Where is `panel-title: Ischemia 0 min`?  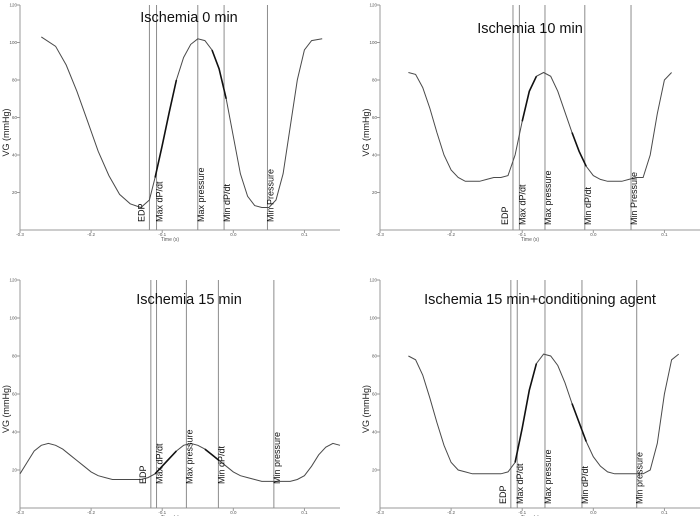 panel-title: Ischemia 0 min is located at coordinates (189, 18).